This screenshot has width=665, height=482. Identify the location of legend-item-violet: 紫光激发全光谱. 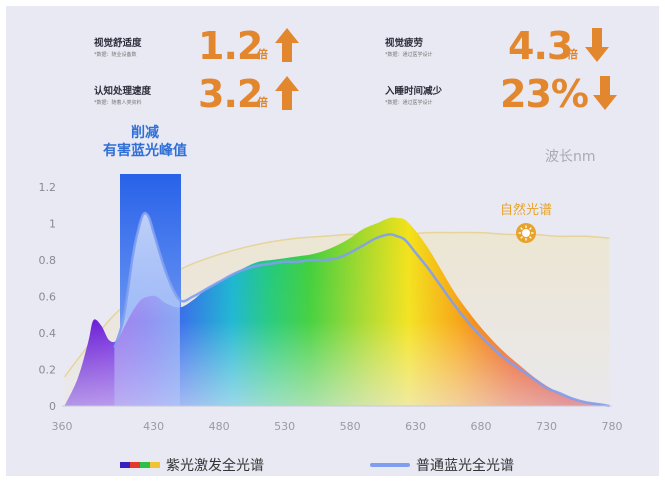
(192, 465).